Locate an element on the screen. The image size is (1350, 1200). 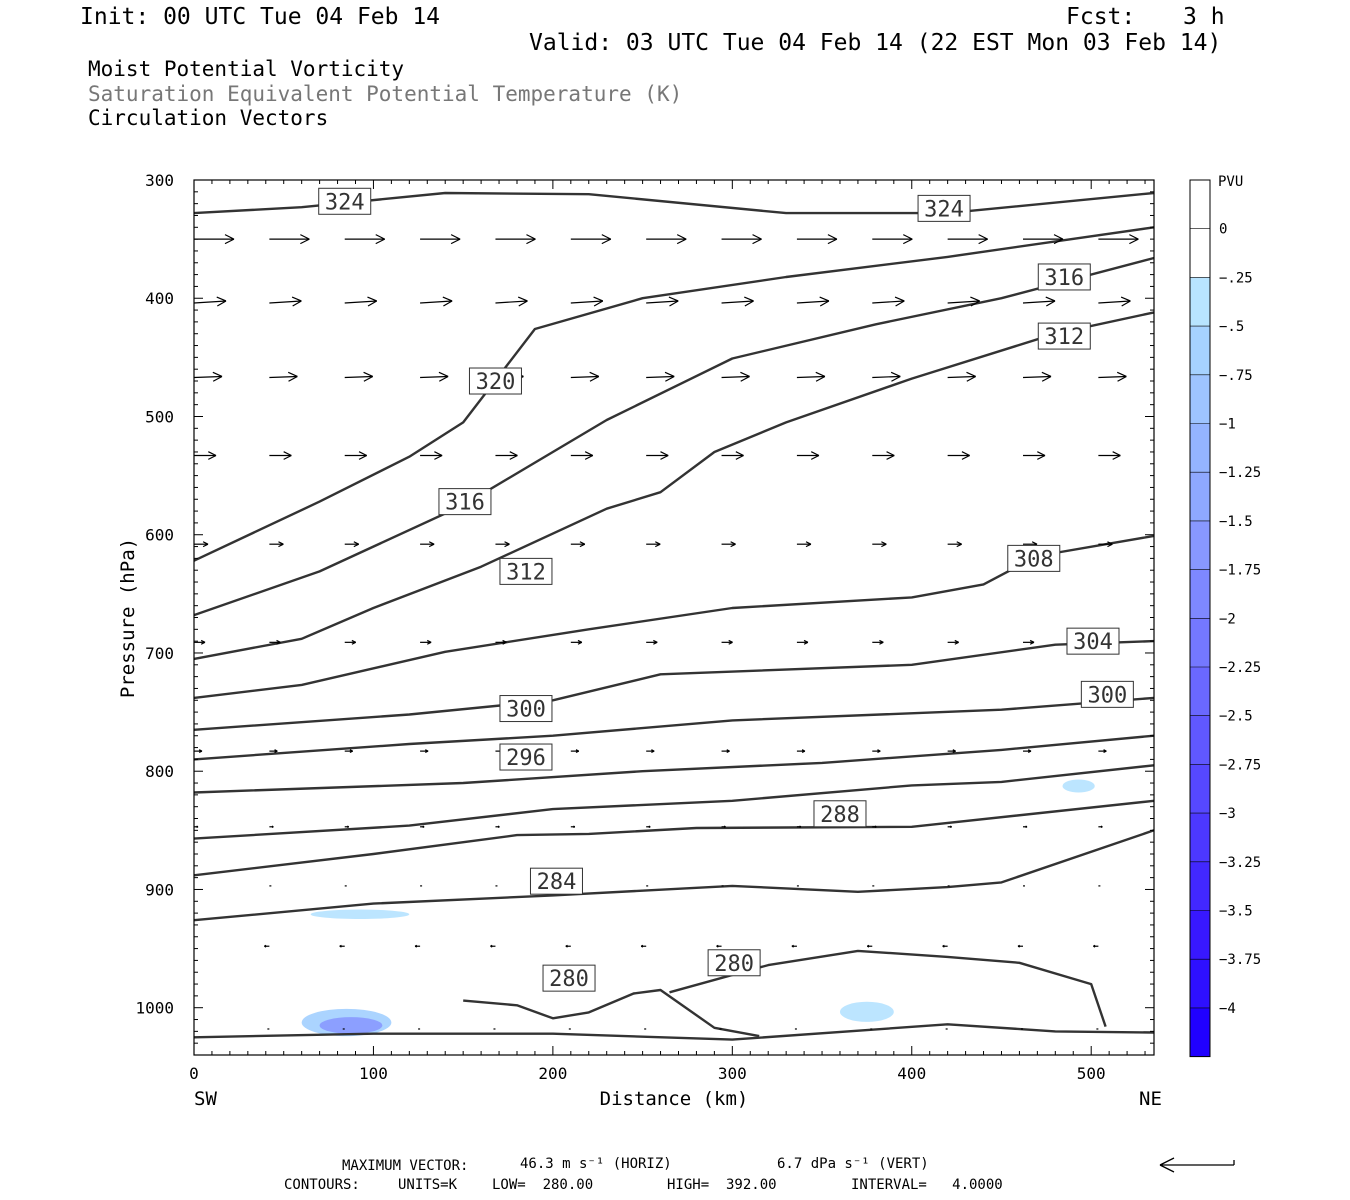
colorbar-label: −4 is located at coordinates (1227, 1009).